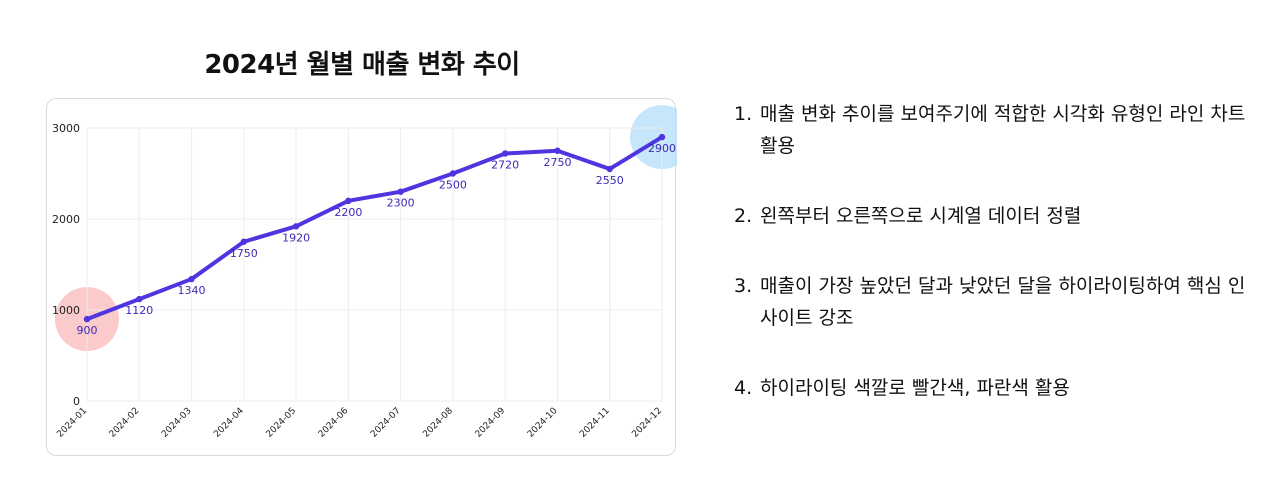 Image resolution: width=1280 pixels, height=504 pixels. I want to click on data-label: 2500, so click(453, 185).